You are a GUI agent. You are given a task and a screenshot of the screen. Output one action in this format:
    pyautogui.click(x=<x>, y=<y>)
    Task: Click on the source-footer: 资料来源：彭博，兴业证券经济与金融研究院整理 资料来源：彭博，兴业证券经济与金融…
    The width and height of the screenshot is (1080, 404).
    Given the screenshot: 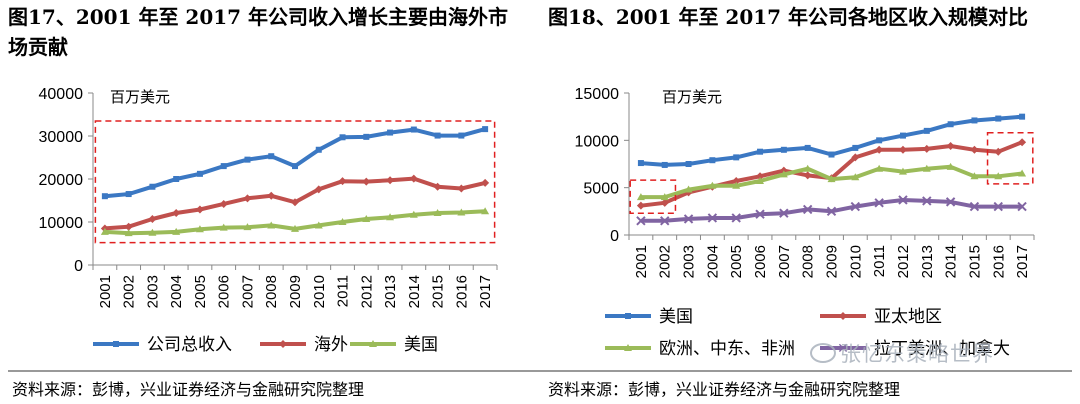 What is the action you would take?
    pyautogui.click(x=544, y=387)
    